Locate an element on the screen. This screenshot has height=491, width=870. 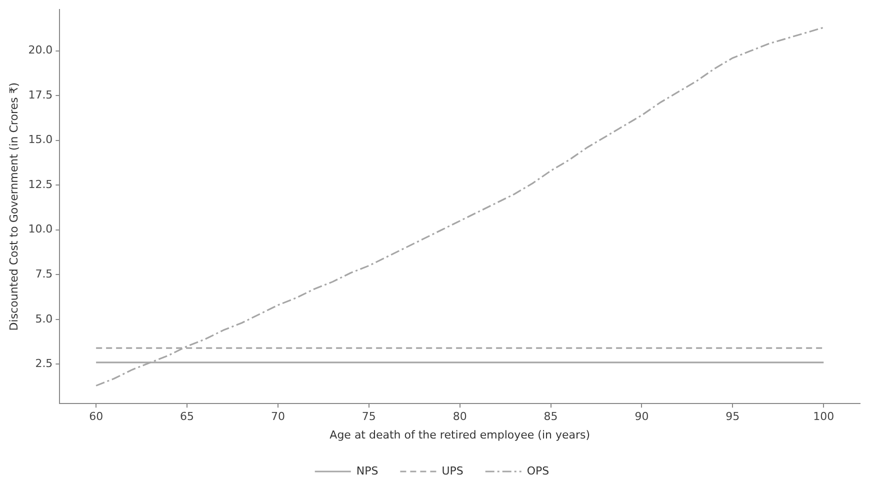
y-tick-label: 20.0 is located at coordinates (40, 50).